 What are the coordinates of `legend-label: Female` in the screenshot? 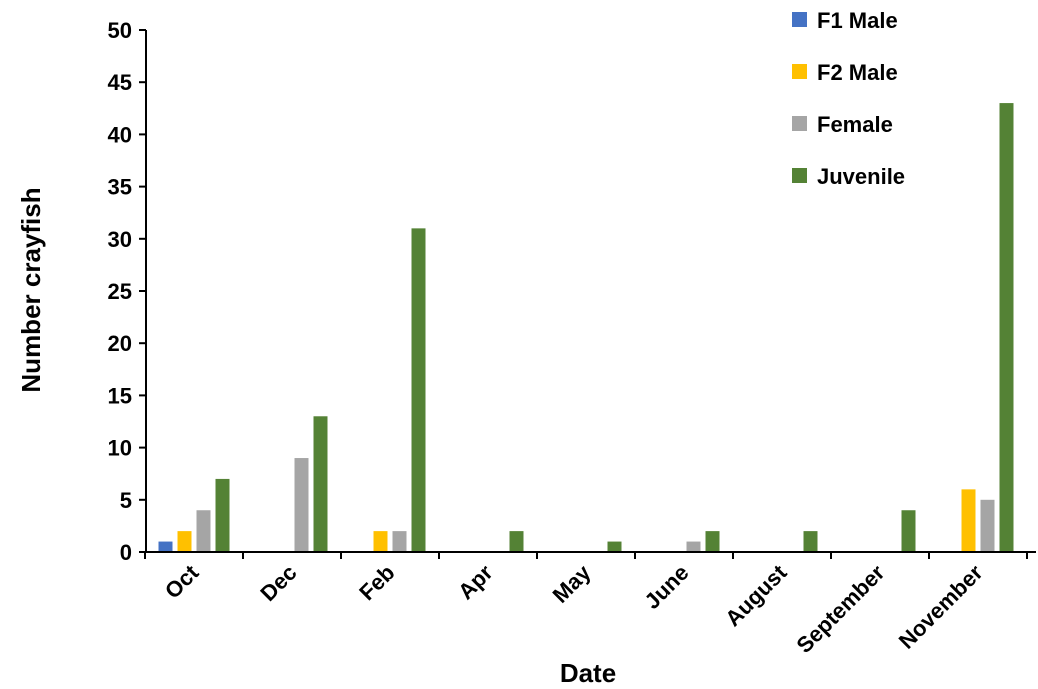 It's located at (855, 124).